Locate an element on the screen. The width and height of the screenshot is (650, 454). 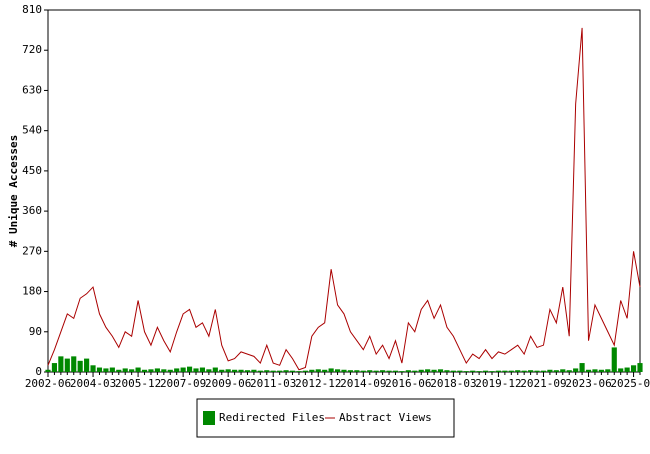
x-tick-label: 2018-03 is located at coordinates (453, 383).